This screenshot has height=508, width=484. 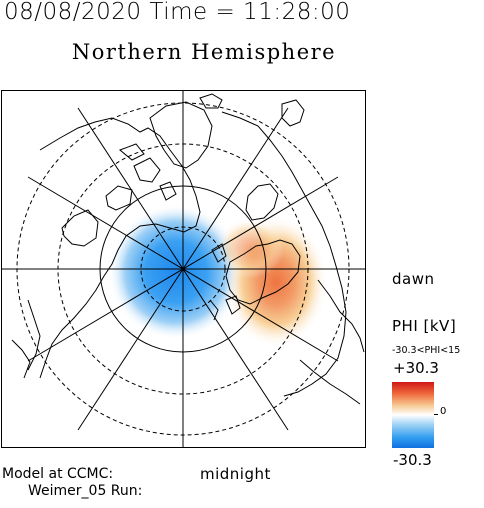 What do you see at coordinates (85, 491) in the screenshot?
I see `run-label: Weimer_05 Run:` at bounding box center [85, 491].